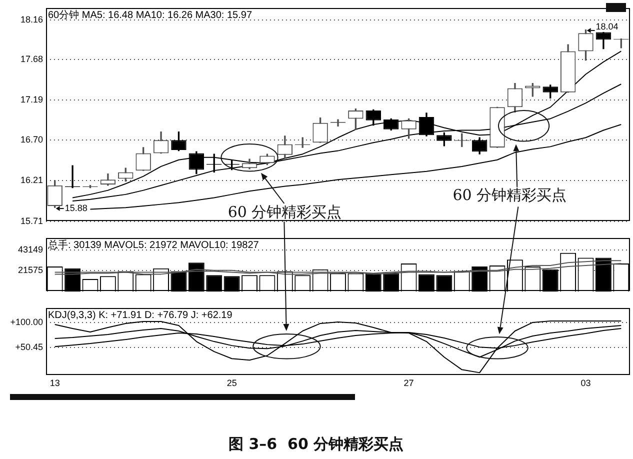  What do you see at coordinates (55, 383) in the screenshot?
I see `x-tick-label: 13` at bounding box center [55, 383].